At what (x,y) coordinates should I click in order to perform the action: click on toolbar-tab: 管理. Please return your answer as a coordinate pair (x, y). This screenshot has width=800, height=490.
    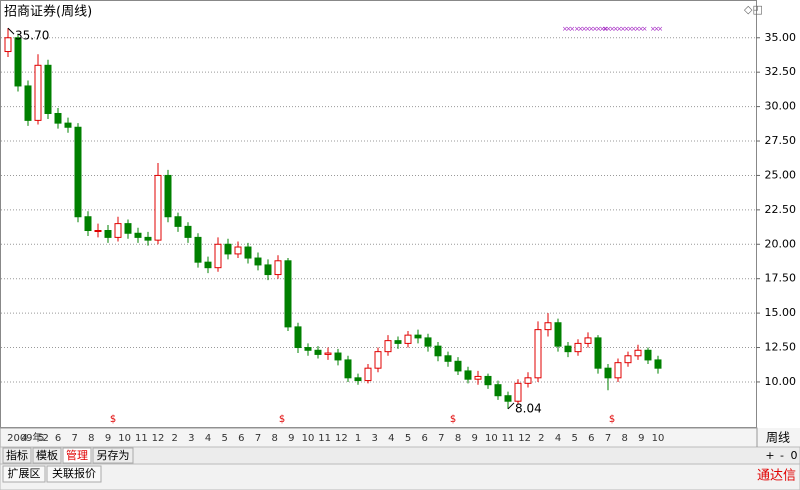
    Looking at the image, I should click on (77, 455).